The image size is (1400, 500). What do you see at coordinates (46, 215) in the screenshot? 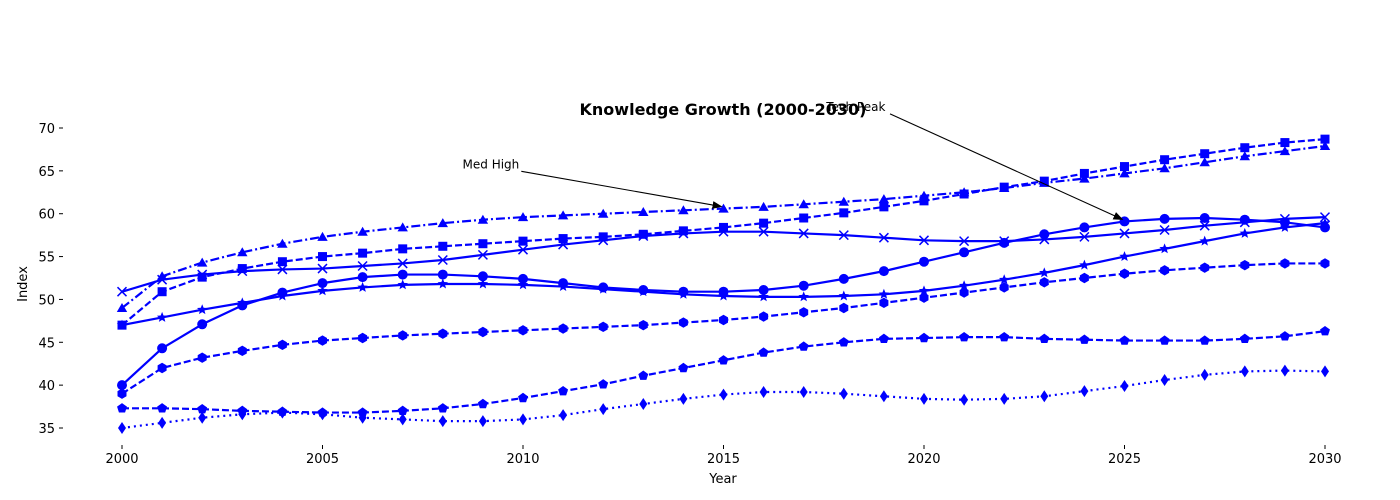
I see `y-tick-label: 60` at bounding box center [46, 215].